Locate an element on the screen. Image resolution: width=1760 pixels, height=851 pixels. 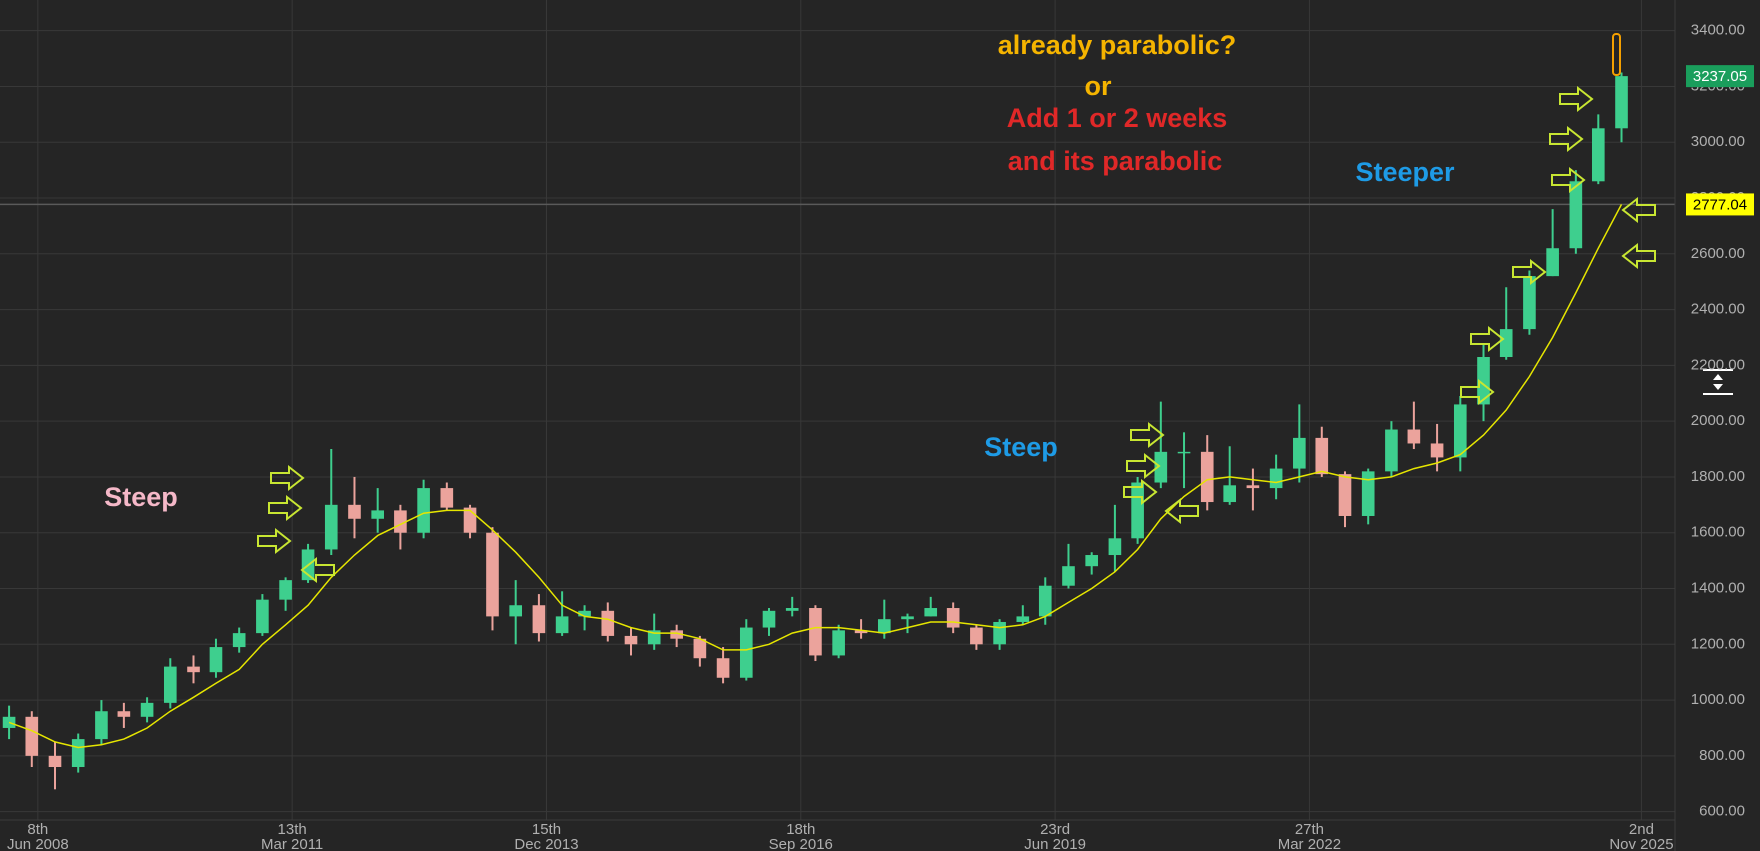
tick-label-line: 15th is located at coordinates (546, 829).